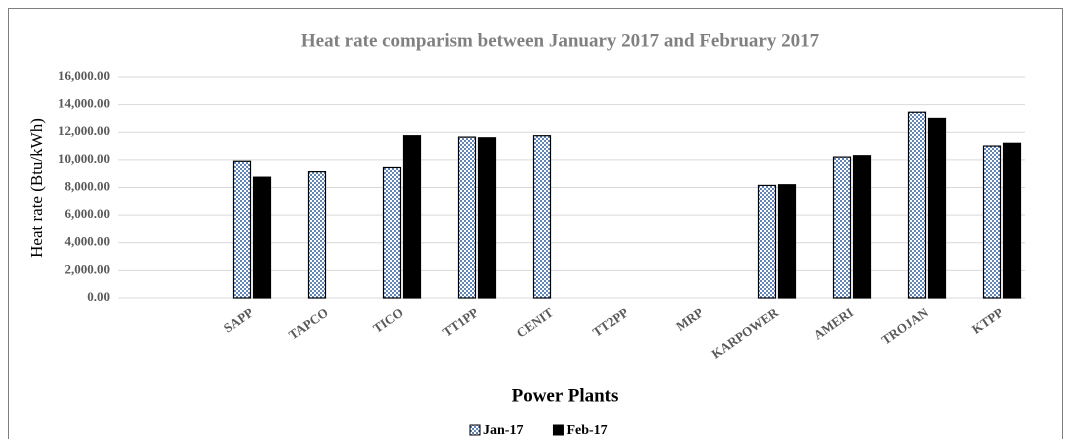 This screenshot has width=1071, height=439. Describe the element at coordinates (503, 430) in the screenshot. I see `legend-label: Jan-17` at that location.